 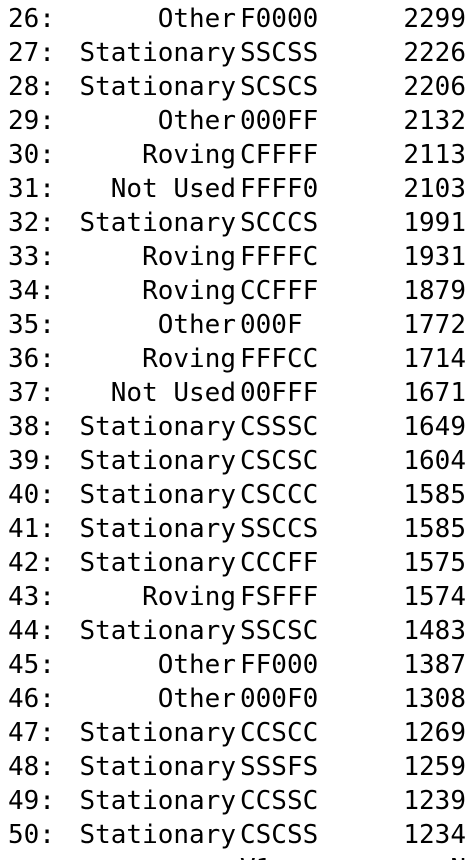 I want to click on row-index: 26:, so click(x=31, y=19).